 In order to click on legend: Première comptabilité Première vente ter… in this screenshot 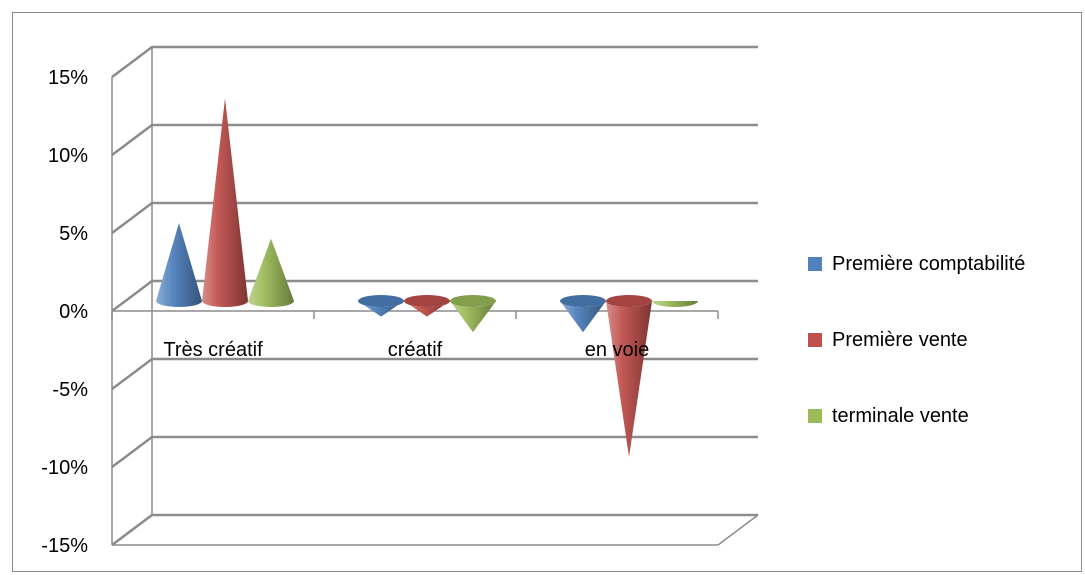, I will do `click(916, 340)`.